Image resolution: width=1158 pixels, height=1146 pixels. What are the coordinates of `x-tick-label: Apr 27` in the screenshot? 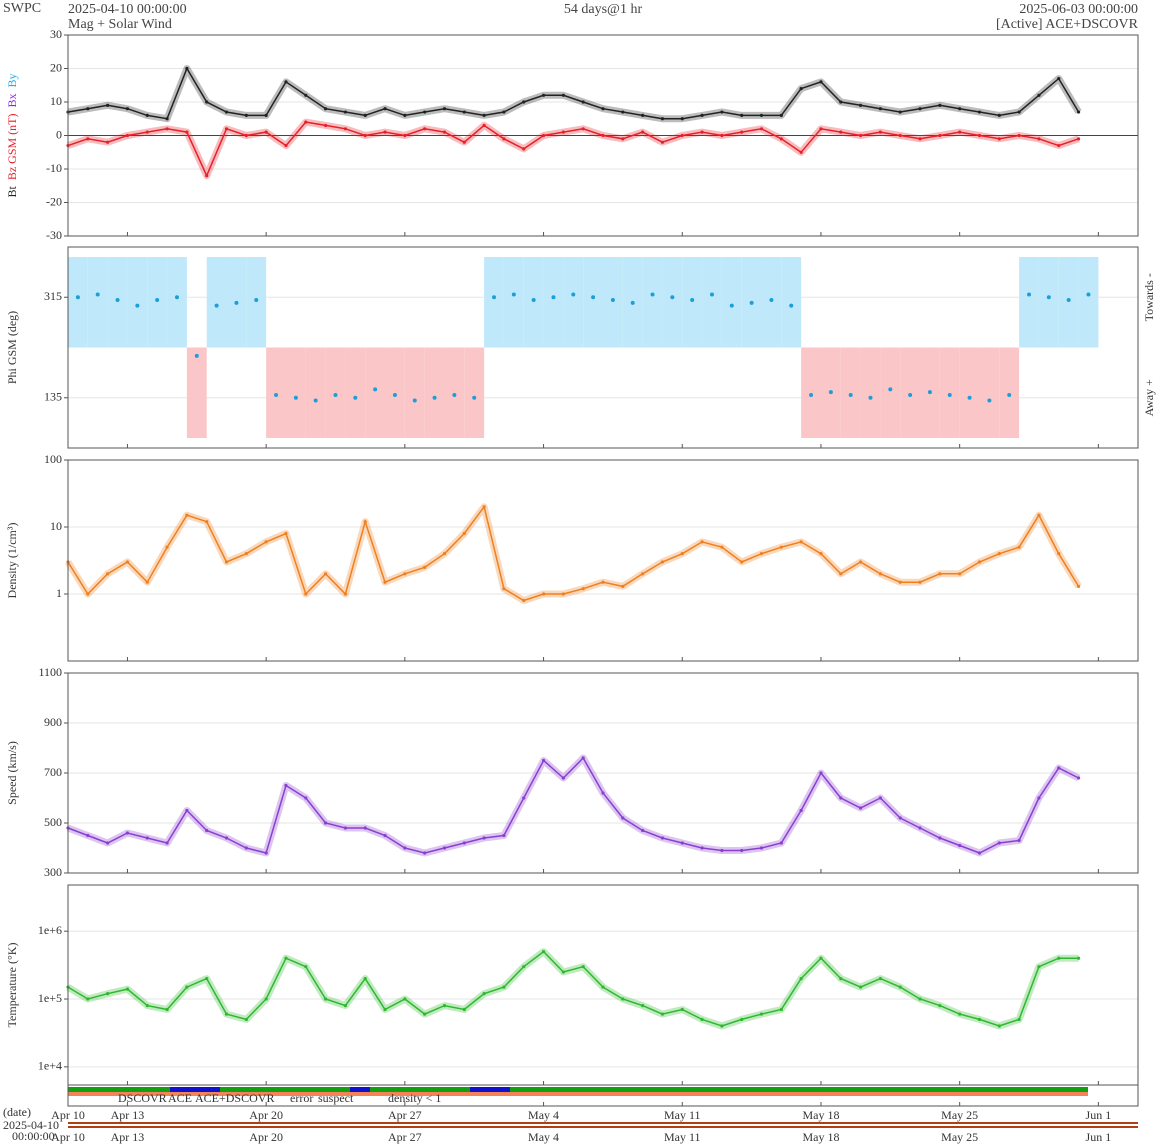 It's located at (405, 1115).